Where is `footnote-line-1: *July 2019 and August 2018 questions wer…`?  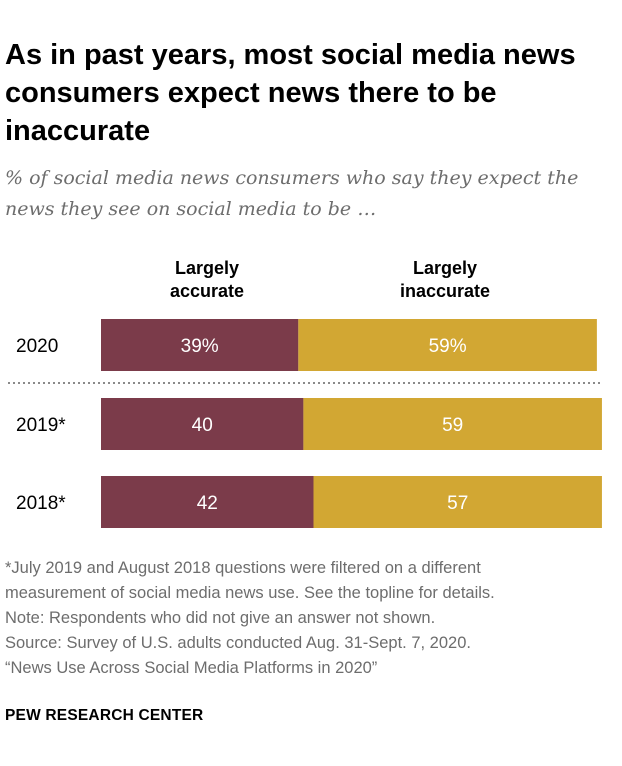 footnote-line-1: *July 2019 and August 2018 questions wer… is located at coordinates (243, 568).